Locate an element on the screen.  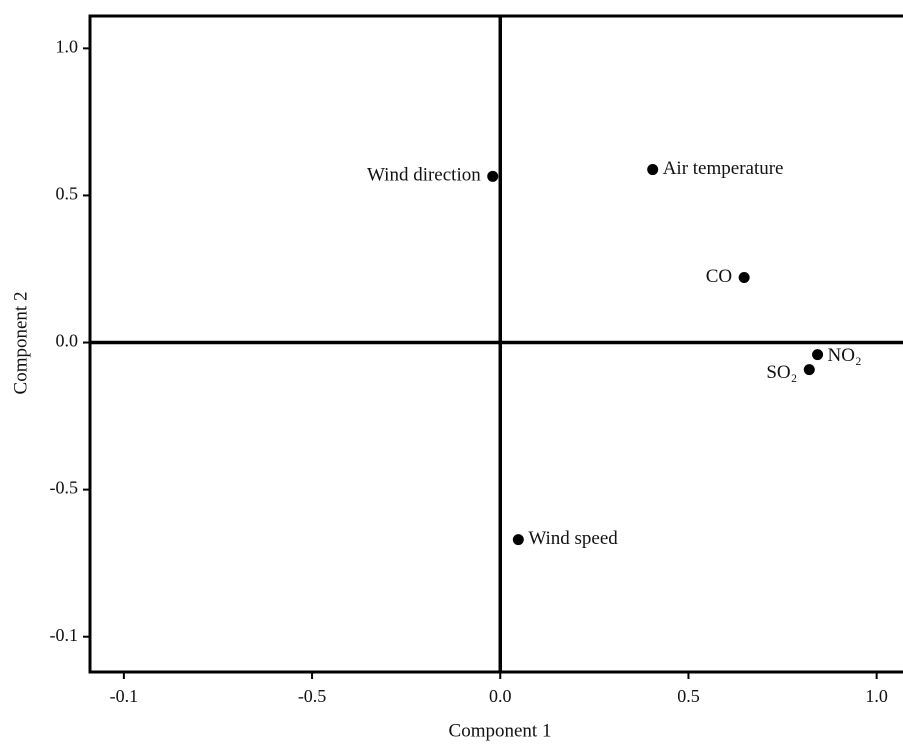
point-label: SO₂ is located at coordinates (781, 372).